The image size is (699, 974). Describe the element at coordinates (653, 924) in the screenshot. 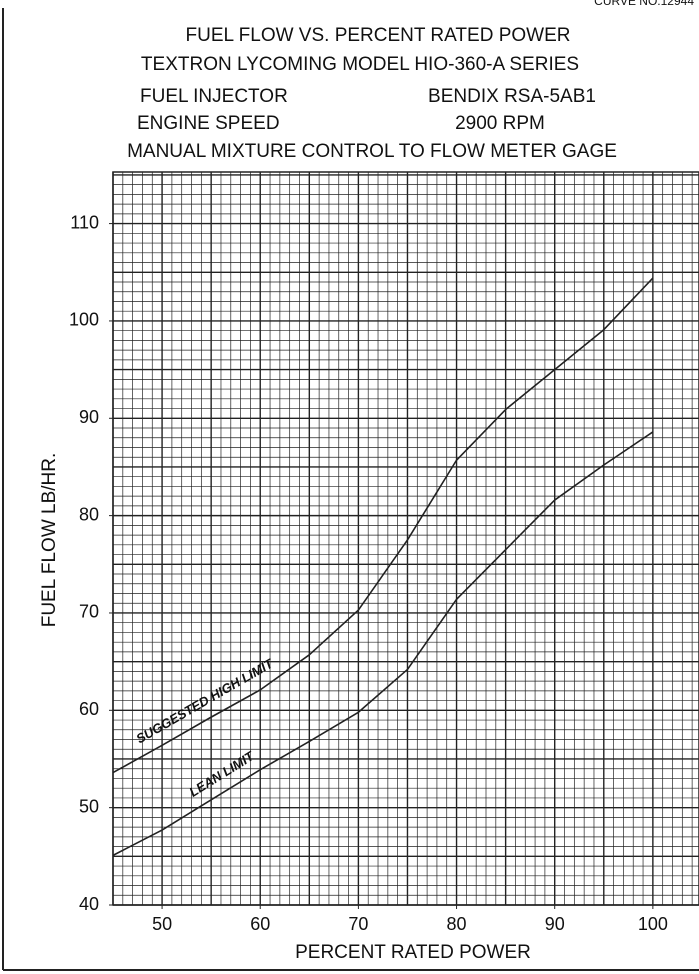

I see `x-tick-label: 100` at that location.